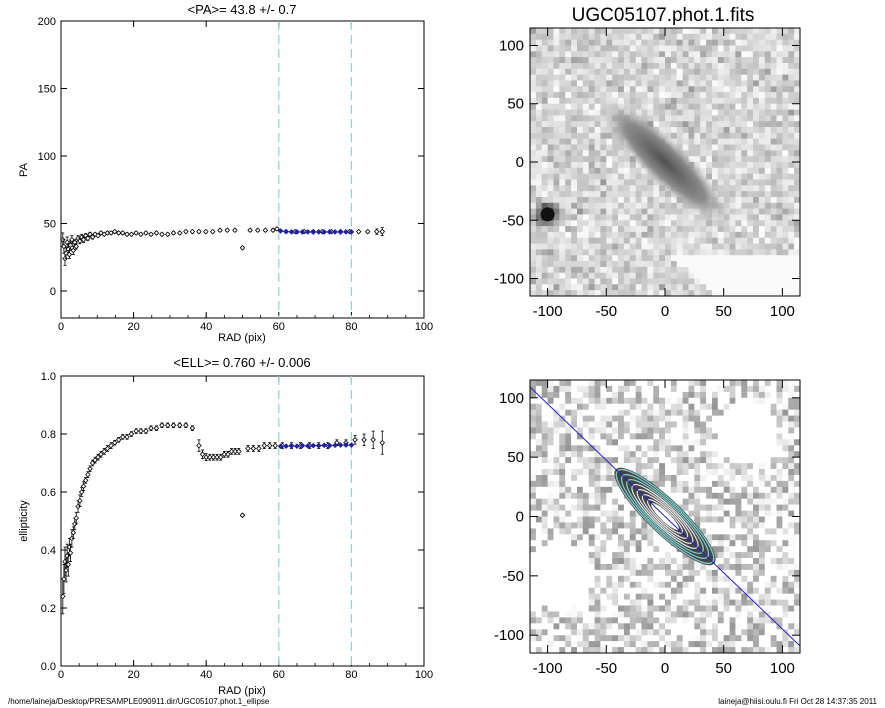 Image resolution: width=885 pixels, height=708 pixels. Describe the element at coordinates (509, 279) in the screenshot. I see `y-tick-label: -100` at that location.